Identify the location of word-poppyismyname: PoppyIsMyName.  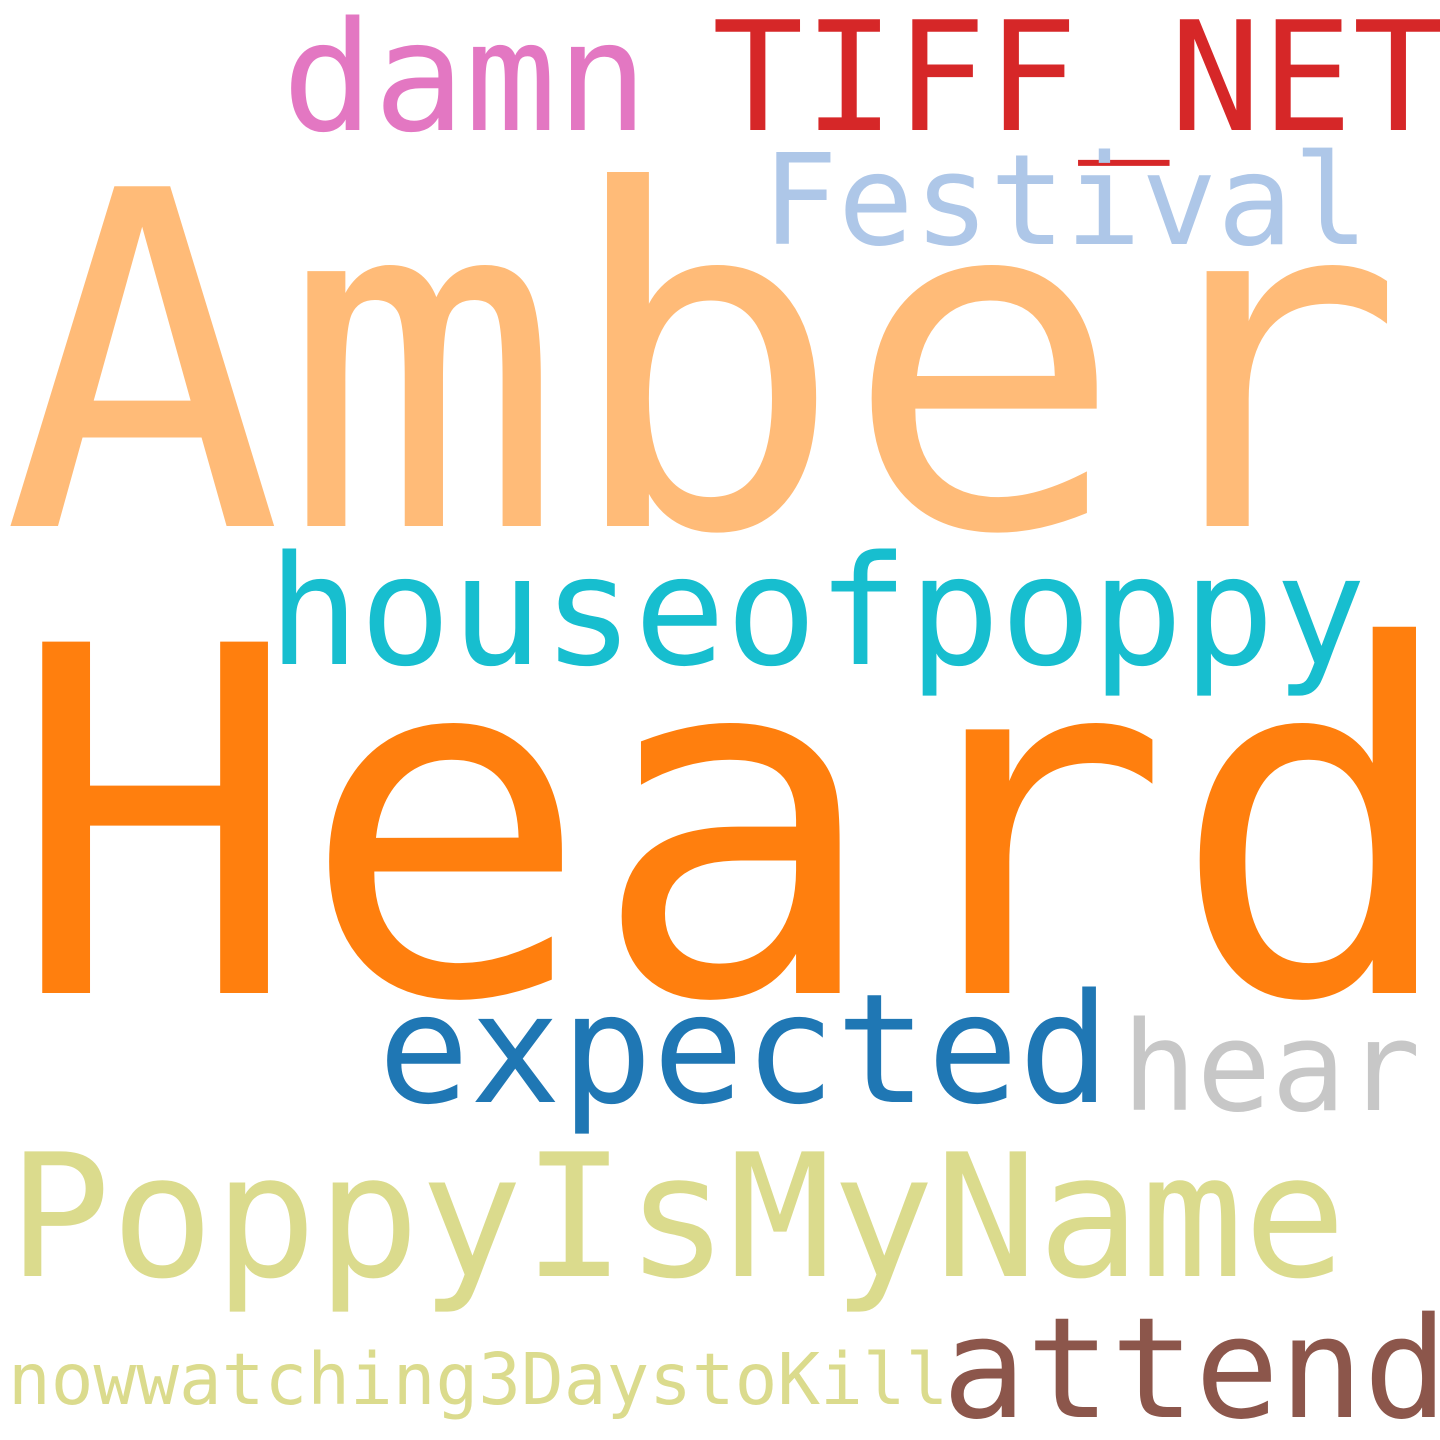
(677, 1217).